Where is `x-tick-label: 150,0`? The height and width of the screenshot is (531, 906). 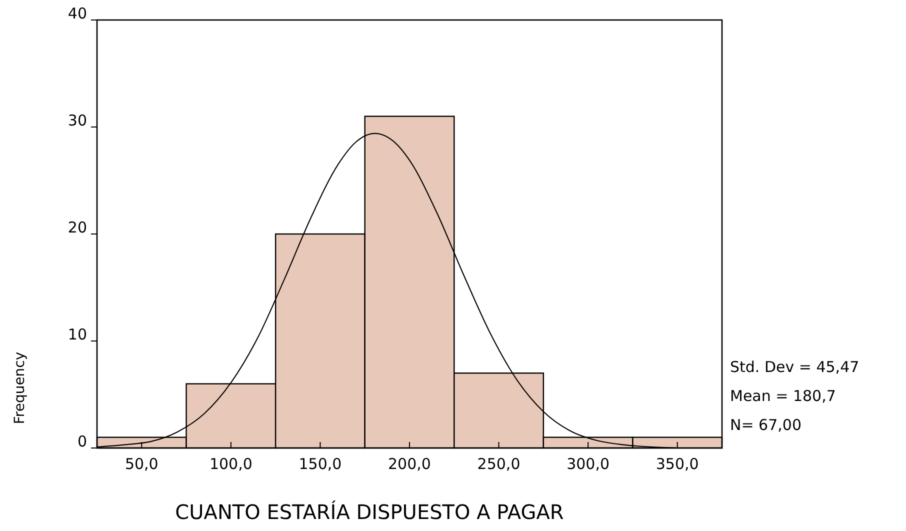 x-tick-label: 150,0 is located at coordinates (320, 464).